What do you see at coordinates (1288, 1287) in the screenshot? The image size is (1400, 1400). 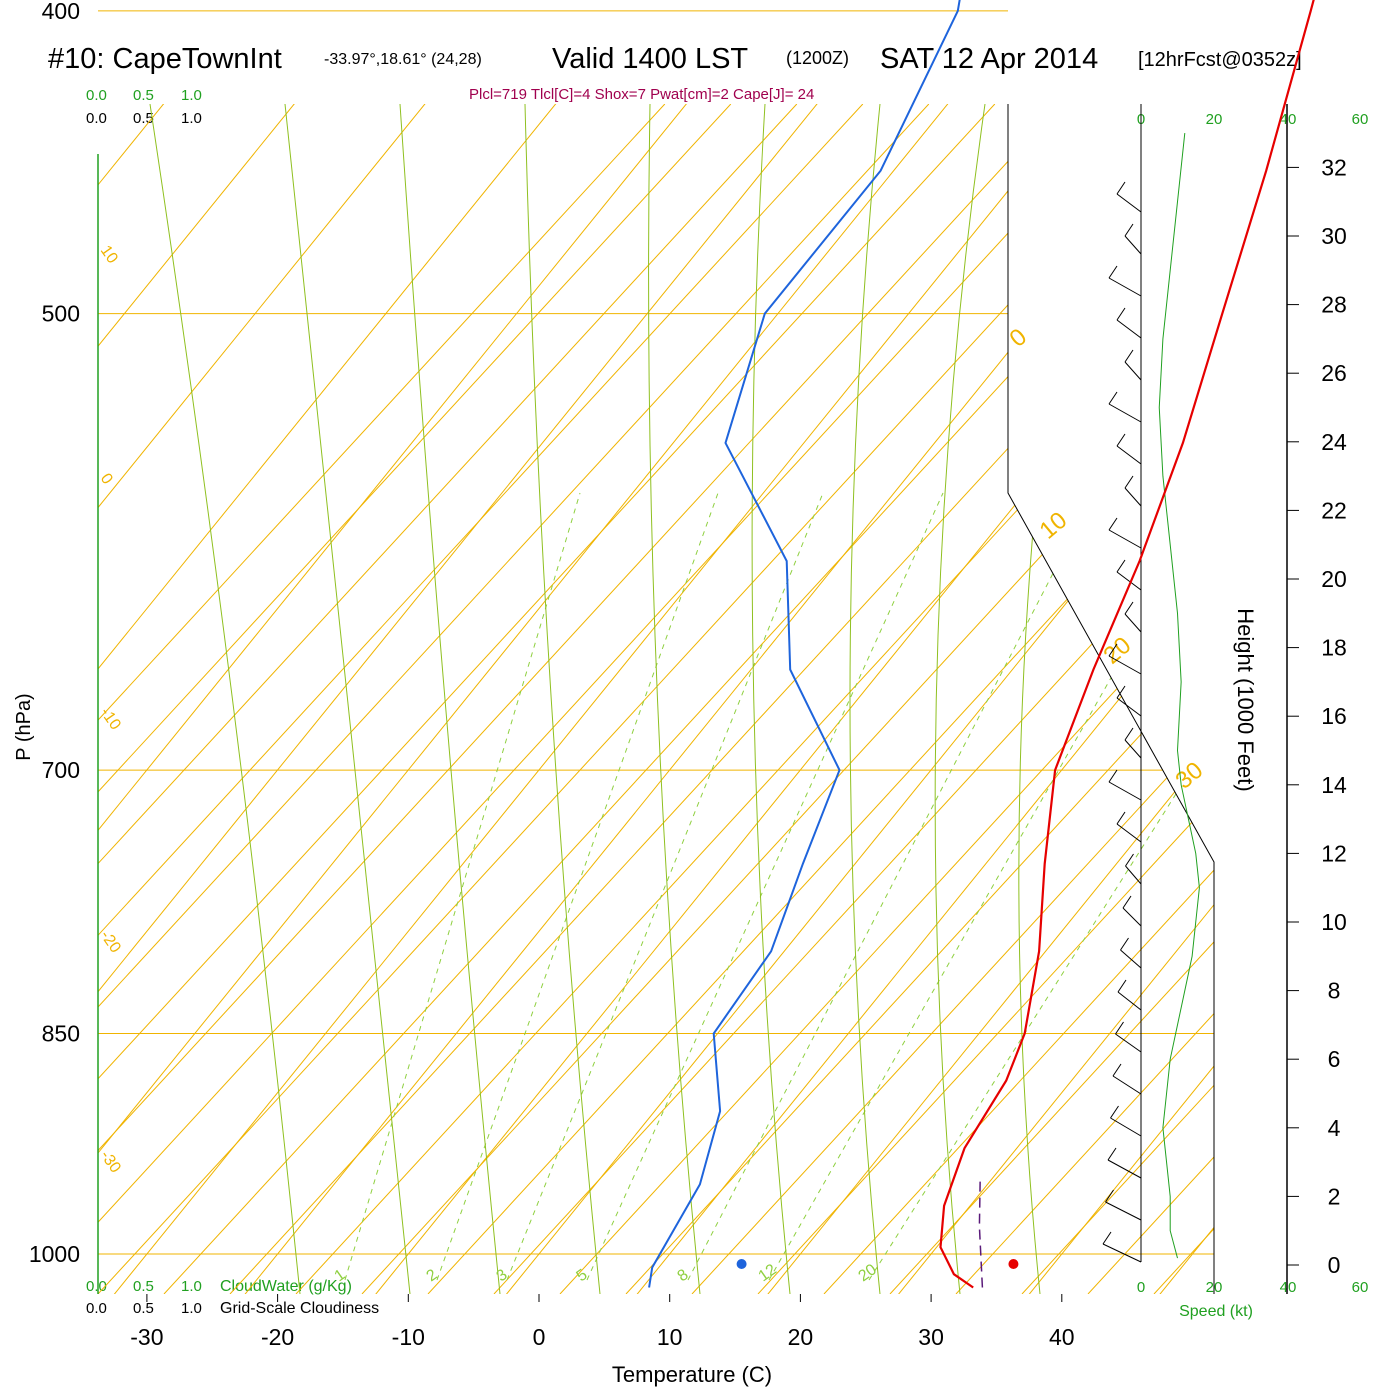 I see `speed-tick-bottom-2: 40` at bounding box center [1288, 1287].